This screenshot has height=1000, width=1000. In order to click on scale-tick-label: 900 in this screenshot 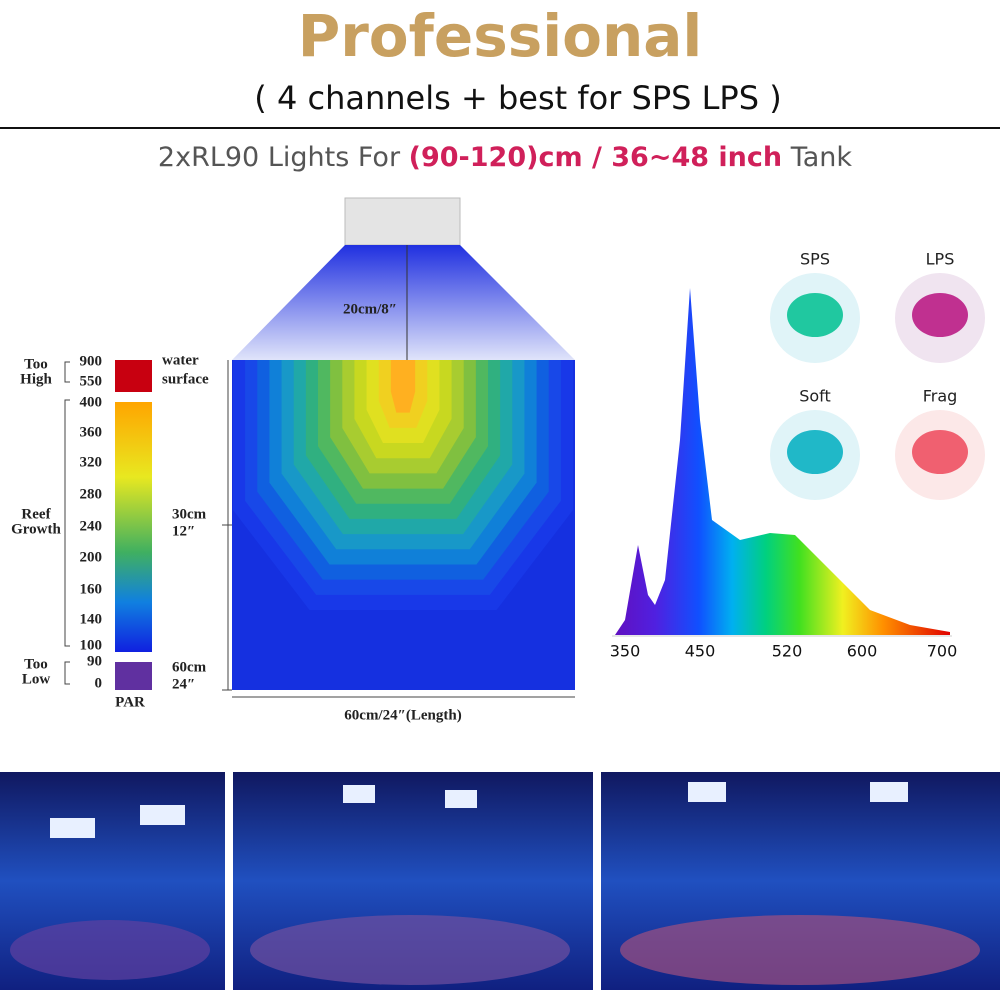, I will do `click(91, 361)`.